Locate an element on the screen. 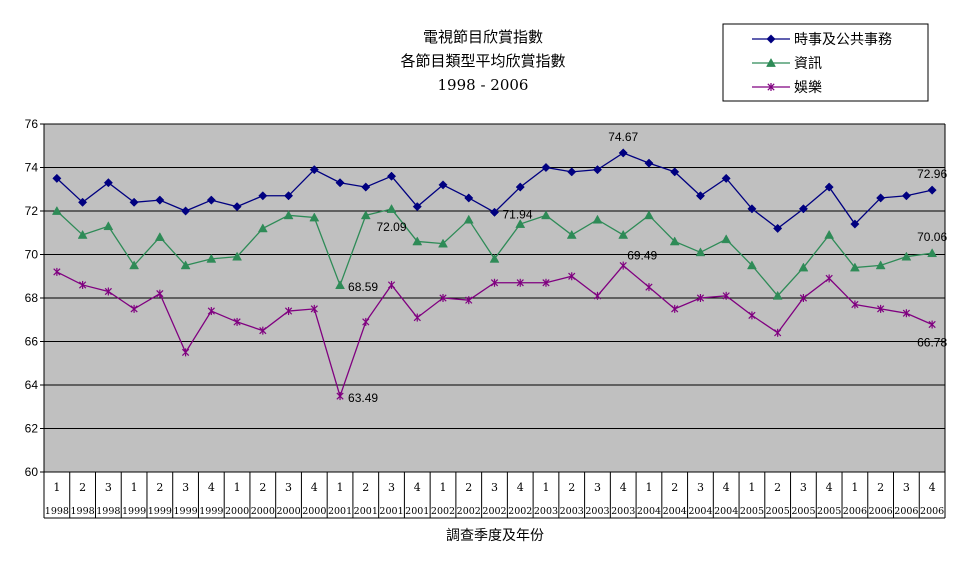 Image resolution: width=966 pixels, height=569 pixels. y-tick-labels: 60 62 64 66 68 70 72 74 76 is located at coordinates (32, 298).